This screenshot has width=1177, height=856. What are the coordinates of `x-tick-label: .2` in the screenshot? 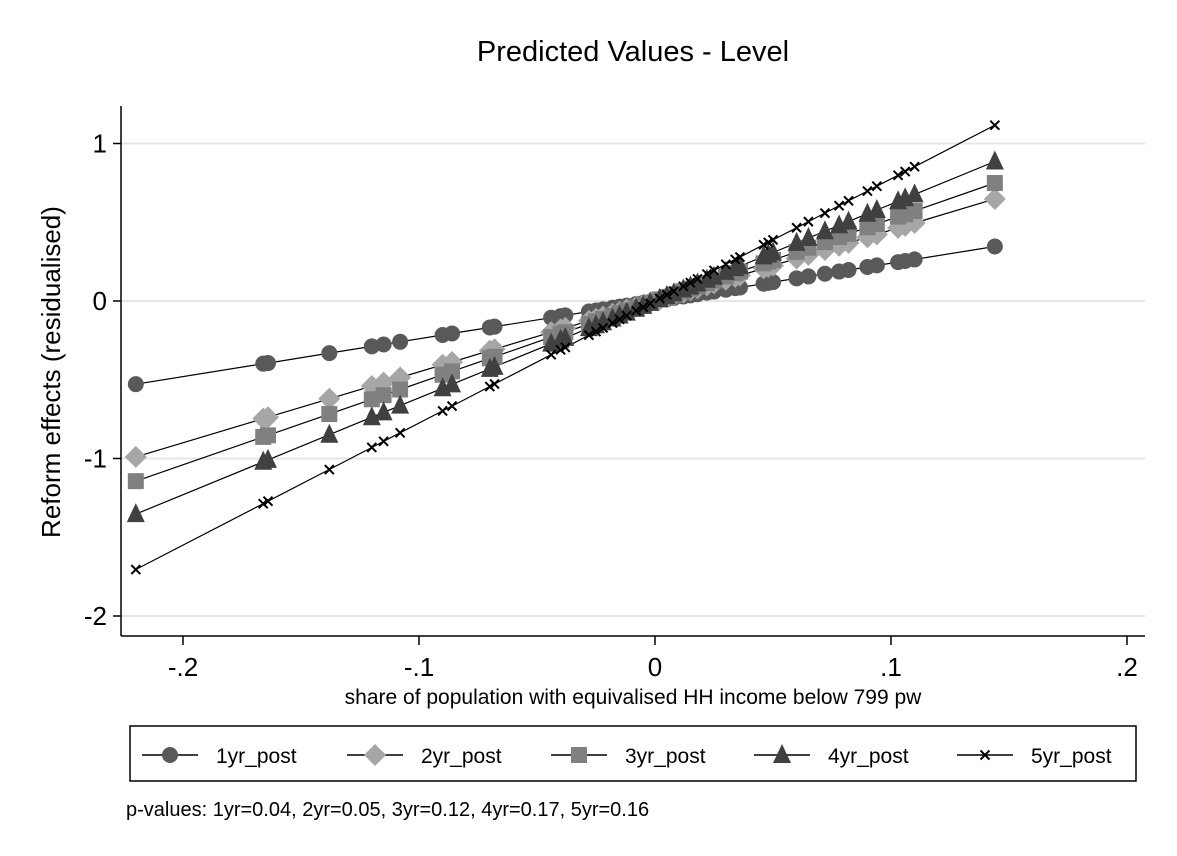 It's located at (1127, 667).